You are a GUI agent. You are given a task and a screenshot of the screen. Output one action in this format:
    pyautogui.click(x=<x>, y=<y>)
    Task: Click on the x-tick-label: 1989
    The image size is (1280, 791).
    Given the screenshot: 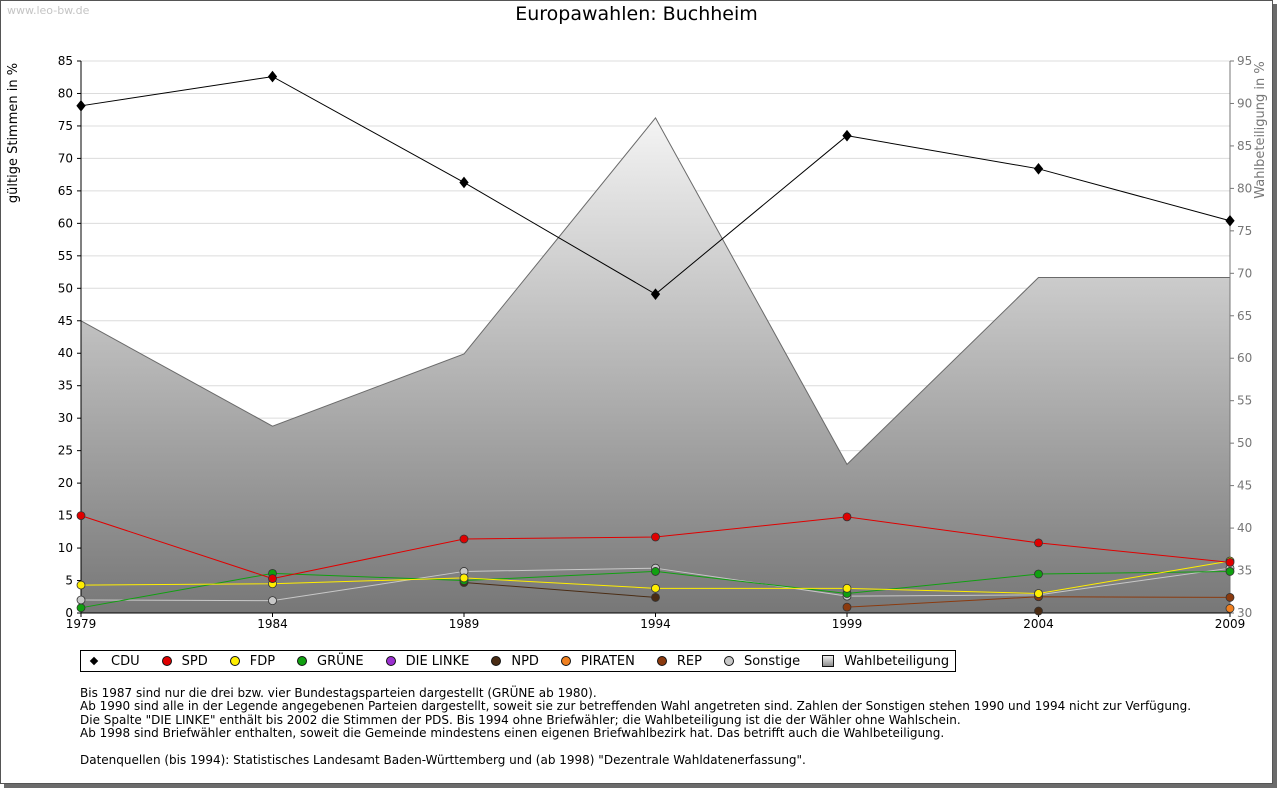 What is the action you would take?
    pyautogui.click(x=464, y=624)
    